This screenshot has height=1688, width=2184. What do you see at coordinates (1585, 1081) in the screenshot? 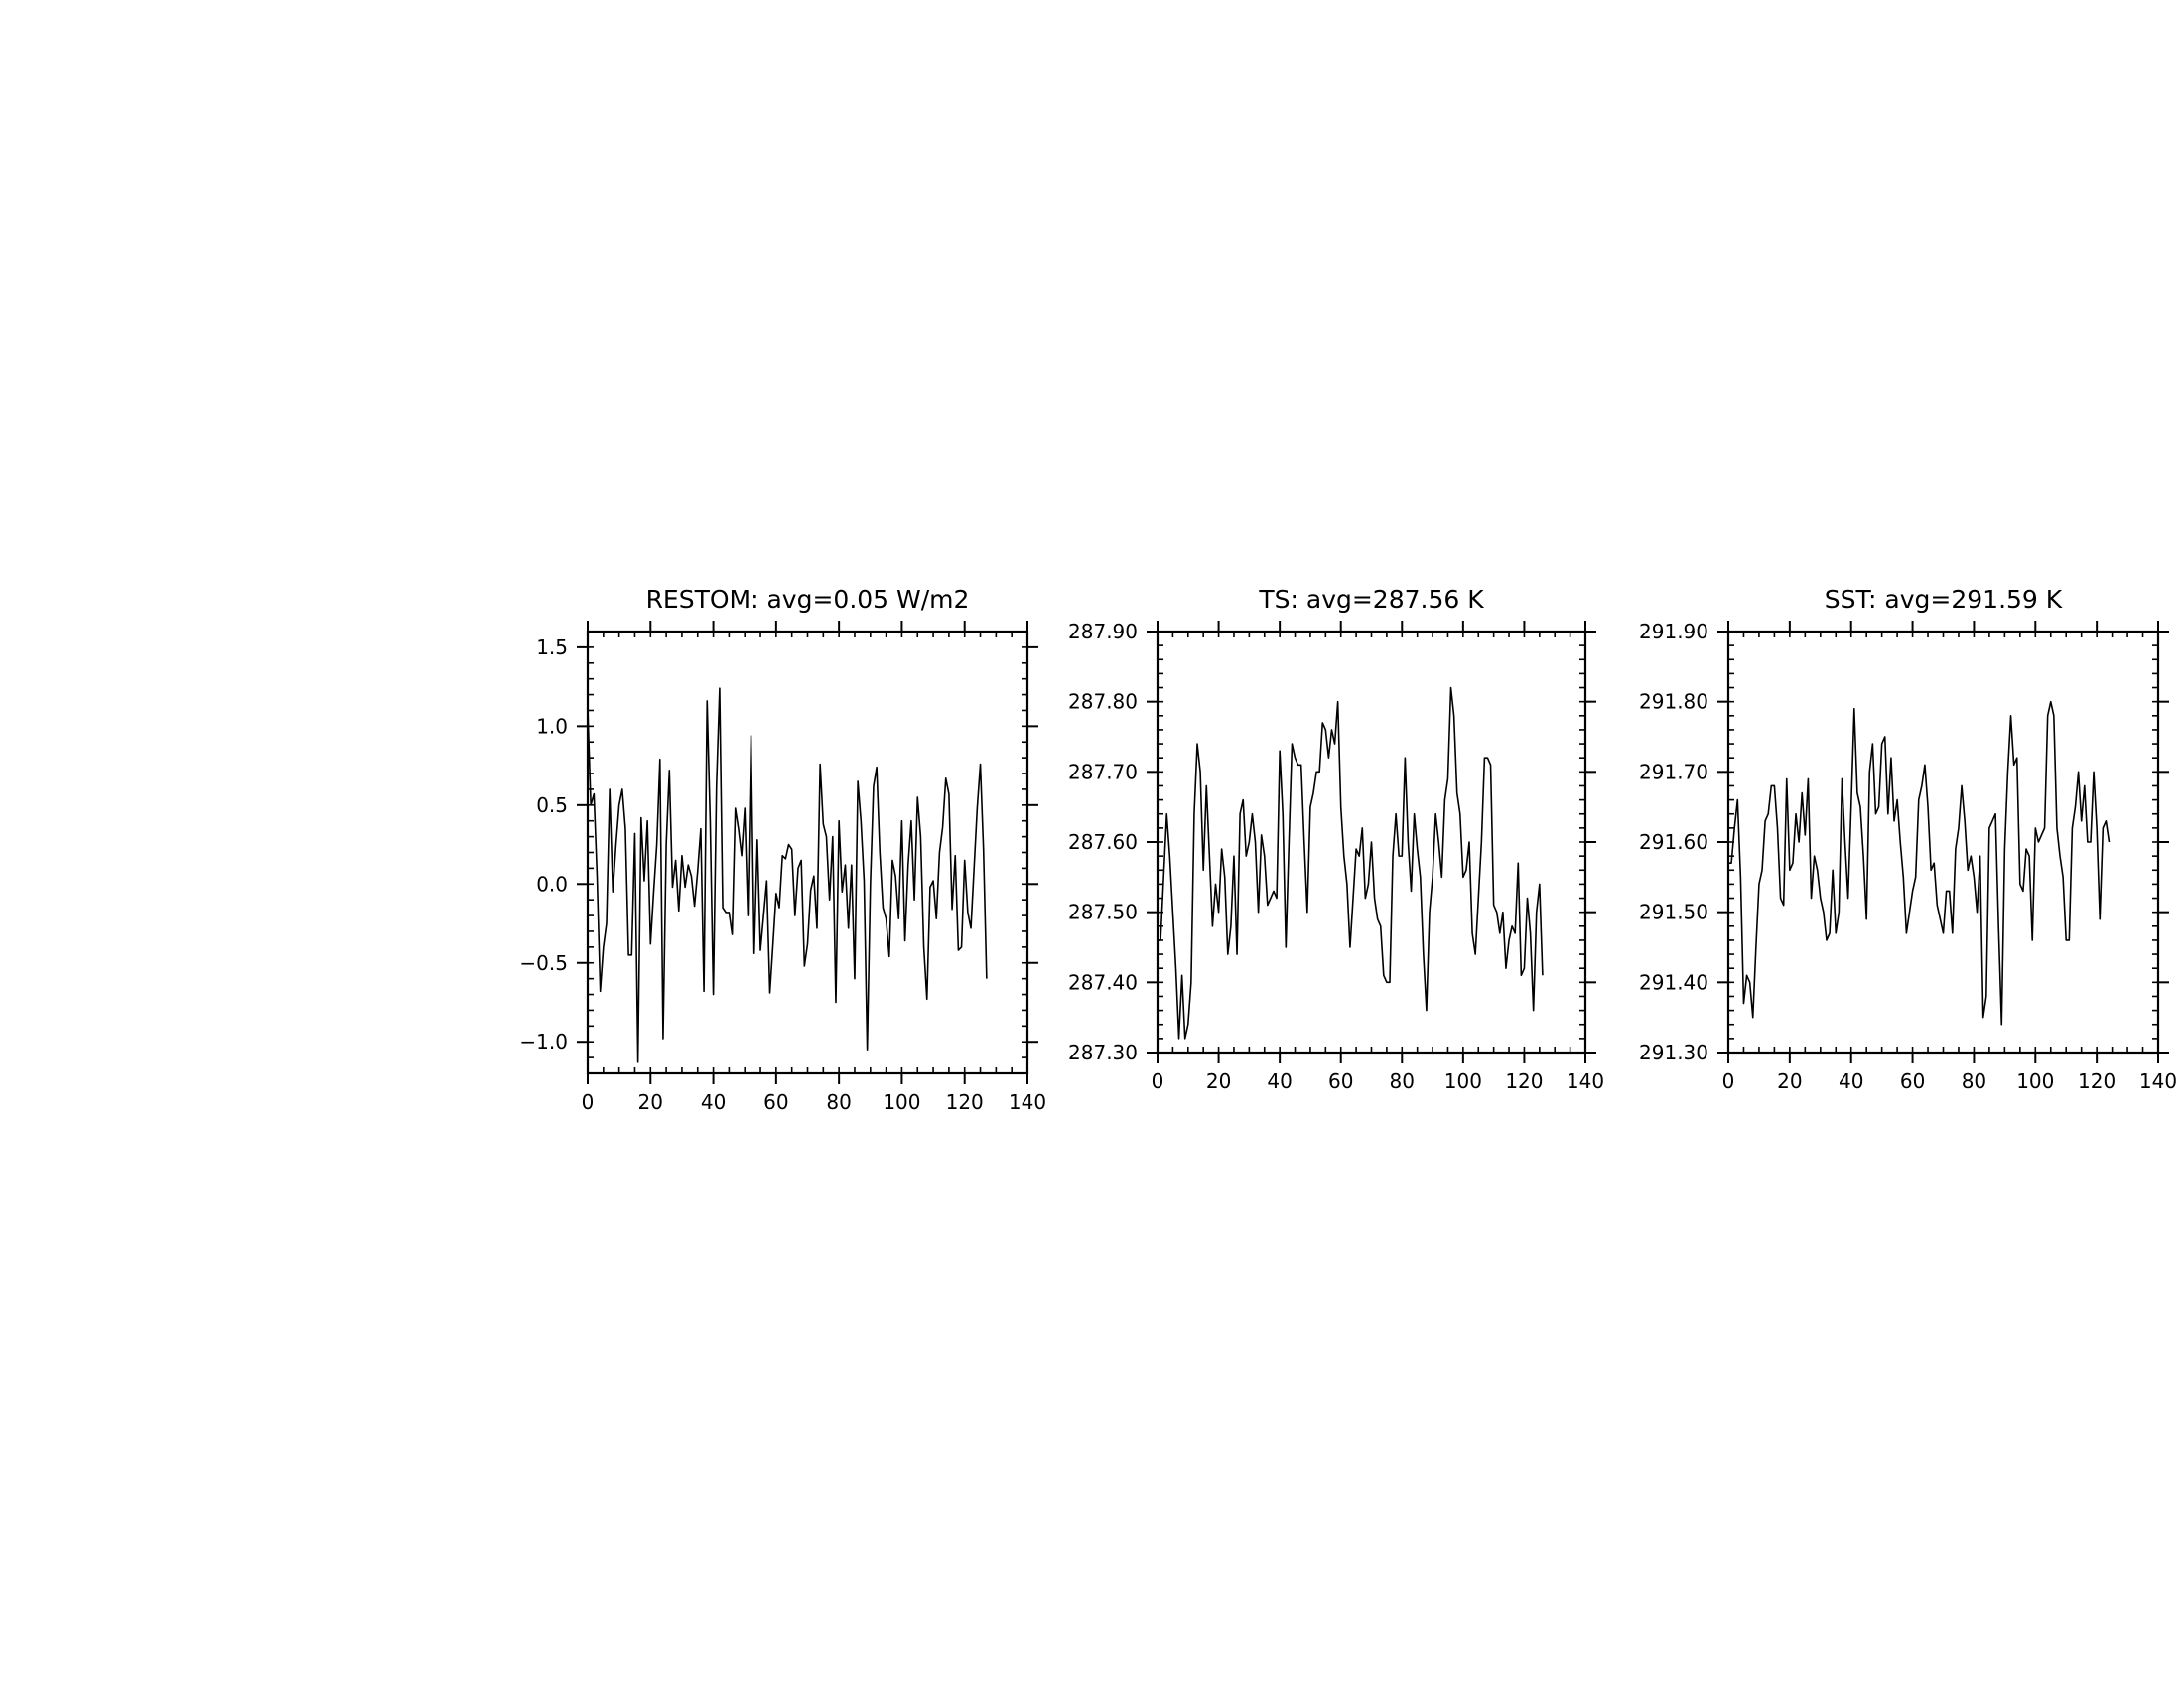
I see `chart-1-x-tick-label: 140` at bounding box center [1585, 1081].